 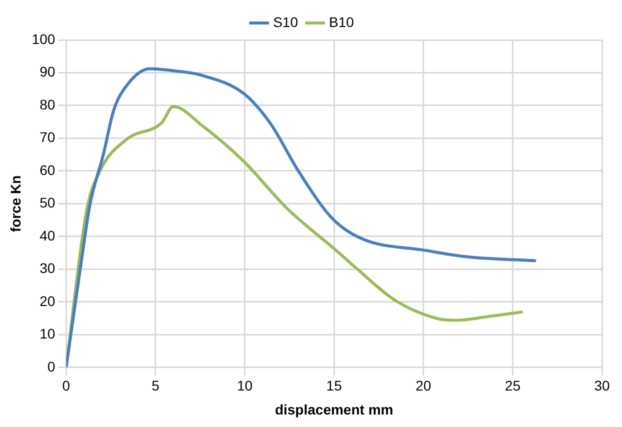 What do you see at coordinates (48, 202) in the screenshot?
I see `y-tick-label: 50` at bounding box center [48, 202].